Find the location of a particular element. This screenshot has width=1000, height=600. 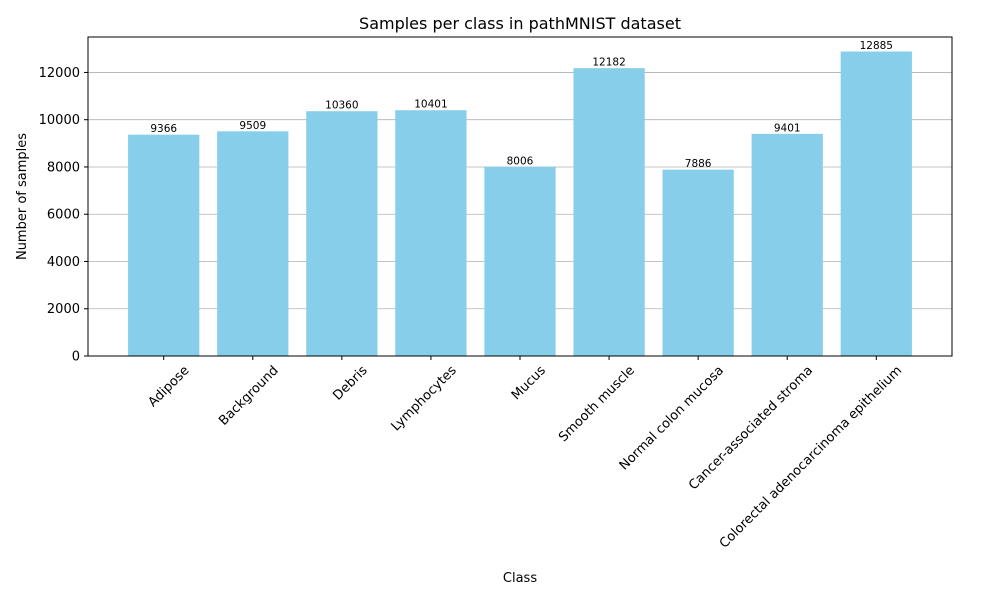

bar-value-label: 10360 is located at coordinates (341, 106).